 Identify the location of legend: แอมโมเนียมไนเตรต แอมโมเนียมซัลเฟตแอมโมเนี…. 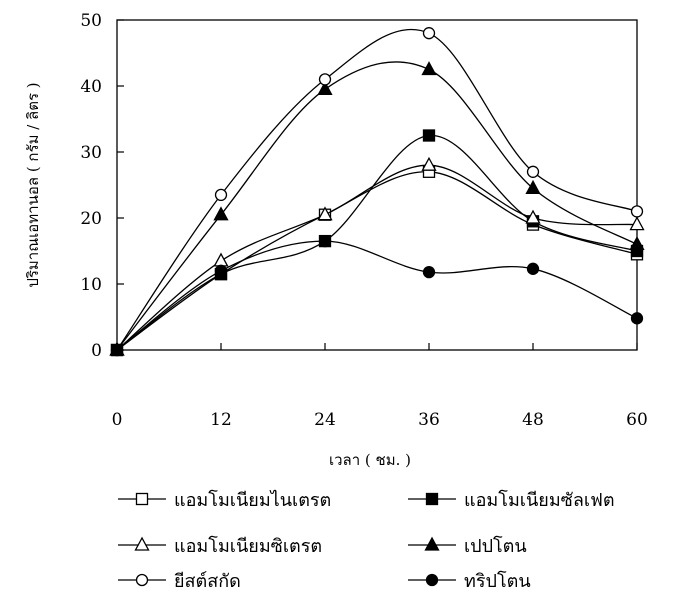
(366, 540).